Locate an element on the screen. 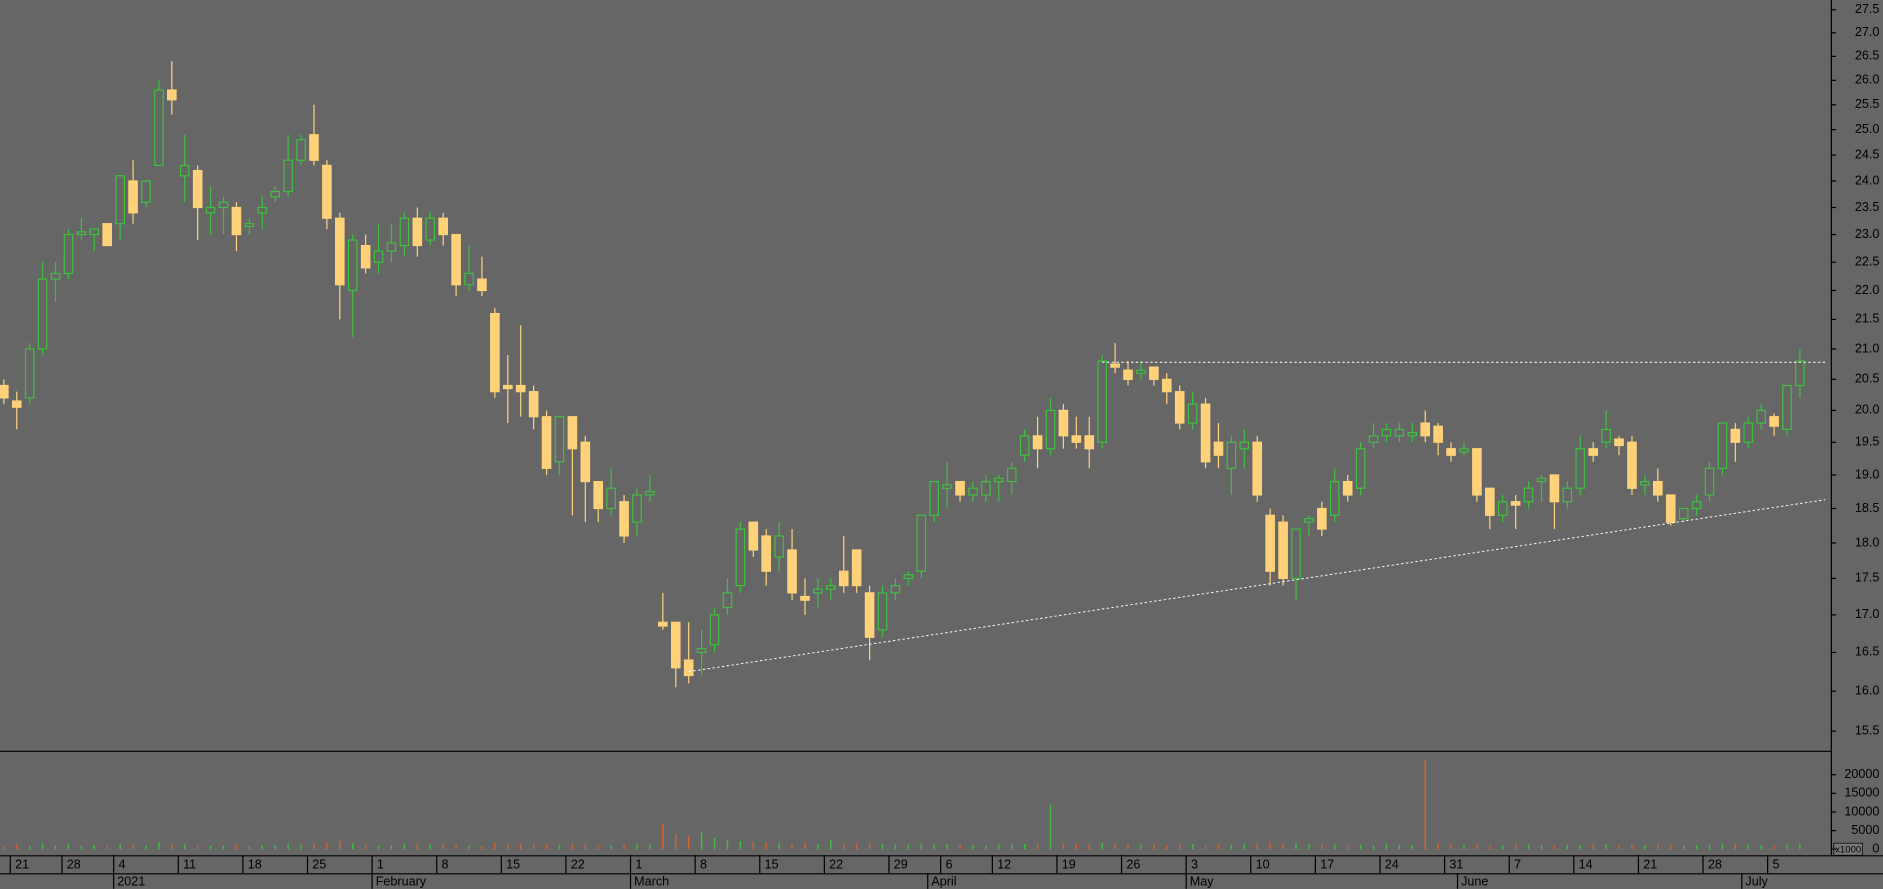  x-tick-label: 31 is located at coordinates (1456, 865).